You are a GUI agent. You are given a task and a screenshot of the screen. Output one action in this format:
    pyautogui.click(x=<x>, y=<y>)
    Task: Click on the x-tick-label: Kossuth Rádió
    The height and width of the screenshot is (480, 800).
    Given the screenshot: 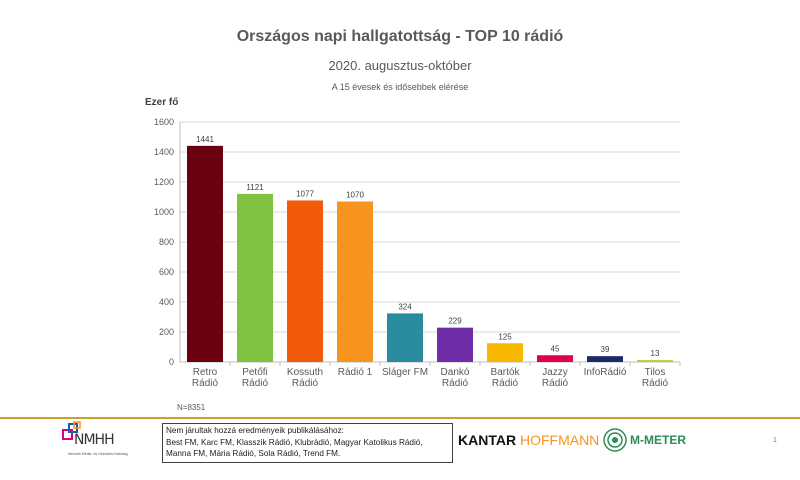 What is the action you would take?
    pyautogui.click(x=305, y=378)
    